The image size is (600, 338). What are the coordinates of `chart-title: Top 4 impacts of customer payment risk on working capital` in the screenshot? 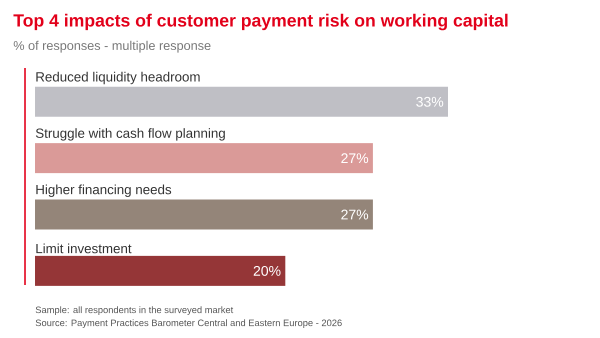 It's located at (260, 22).